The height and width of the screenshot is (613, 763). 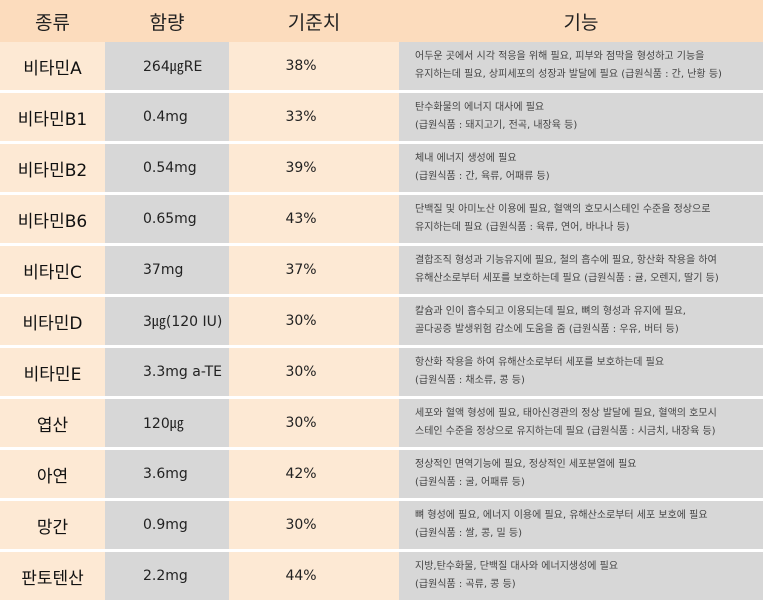 I want to click on nutrient-amount: 3.3mg a-TE, so click(x=167, y=373).